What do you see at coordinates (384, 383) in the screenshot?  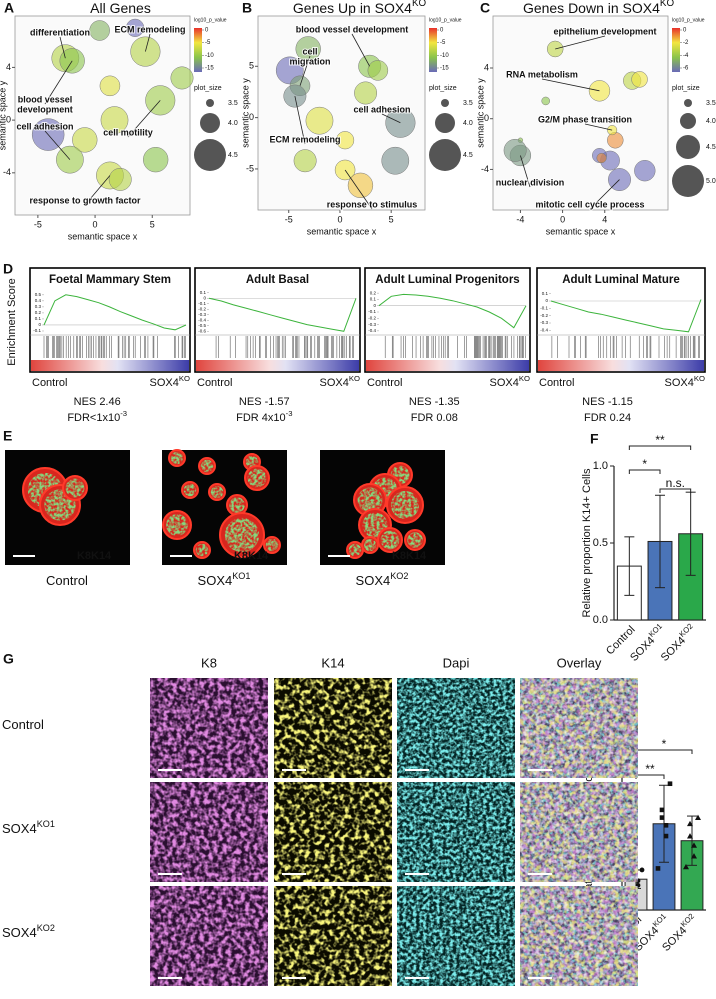 I see `group-left: Control` at bounding box center [384, 383].